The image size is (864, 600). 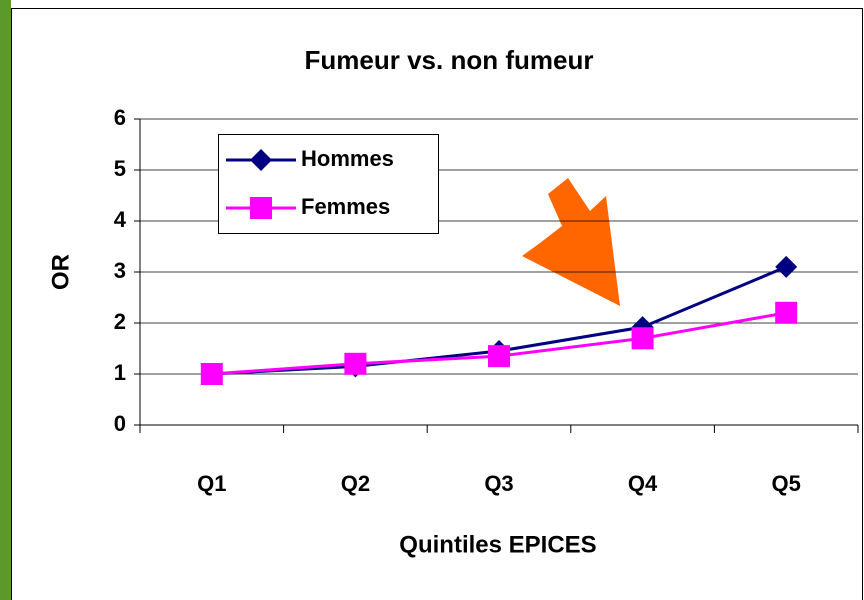 What do you see at coordinates (571, 242) in the screenshot?
I see `annotation-arrow` at bounding box center [571, 242].